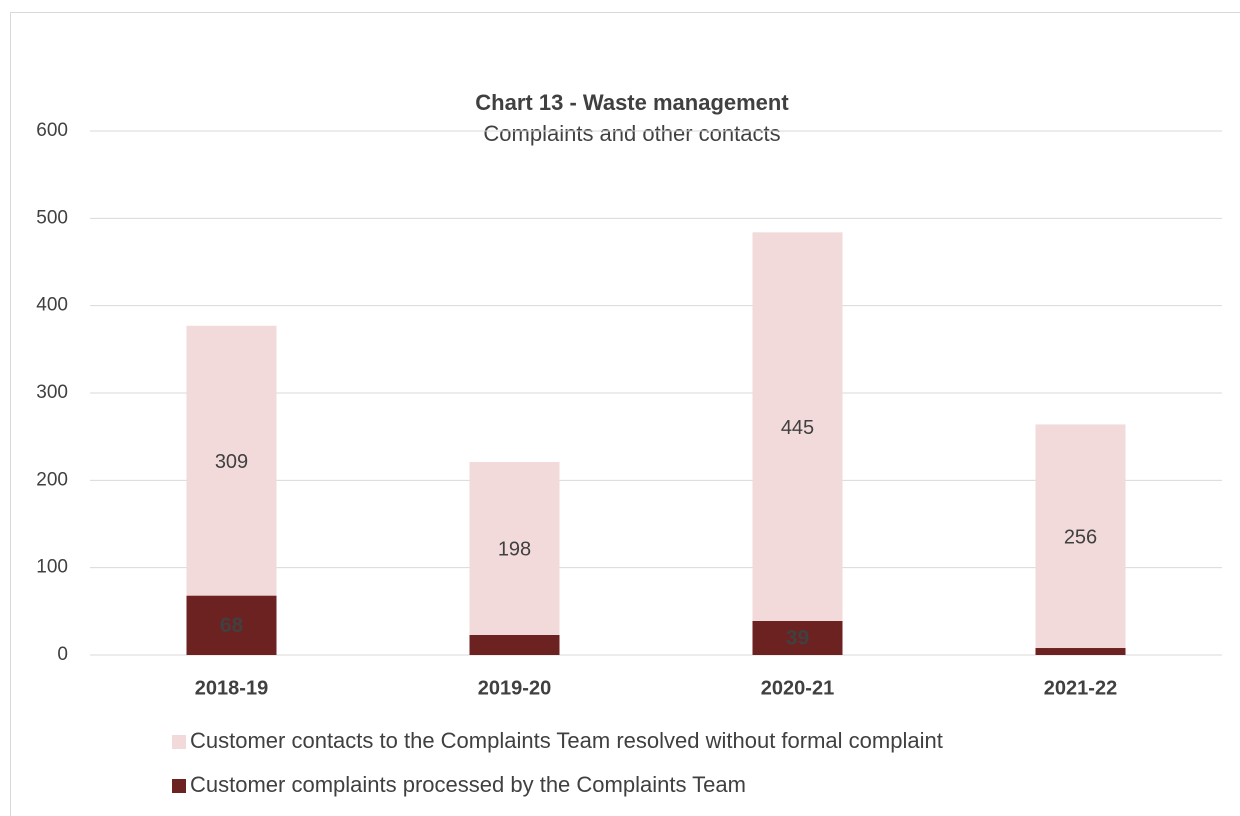  Describe the element at coordinates (52, 217) in the screenshot. I see `y-tick-label: 500` at that location.